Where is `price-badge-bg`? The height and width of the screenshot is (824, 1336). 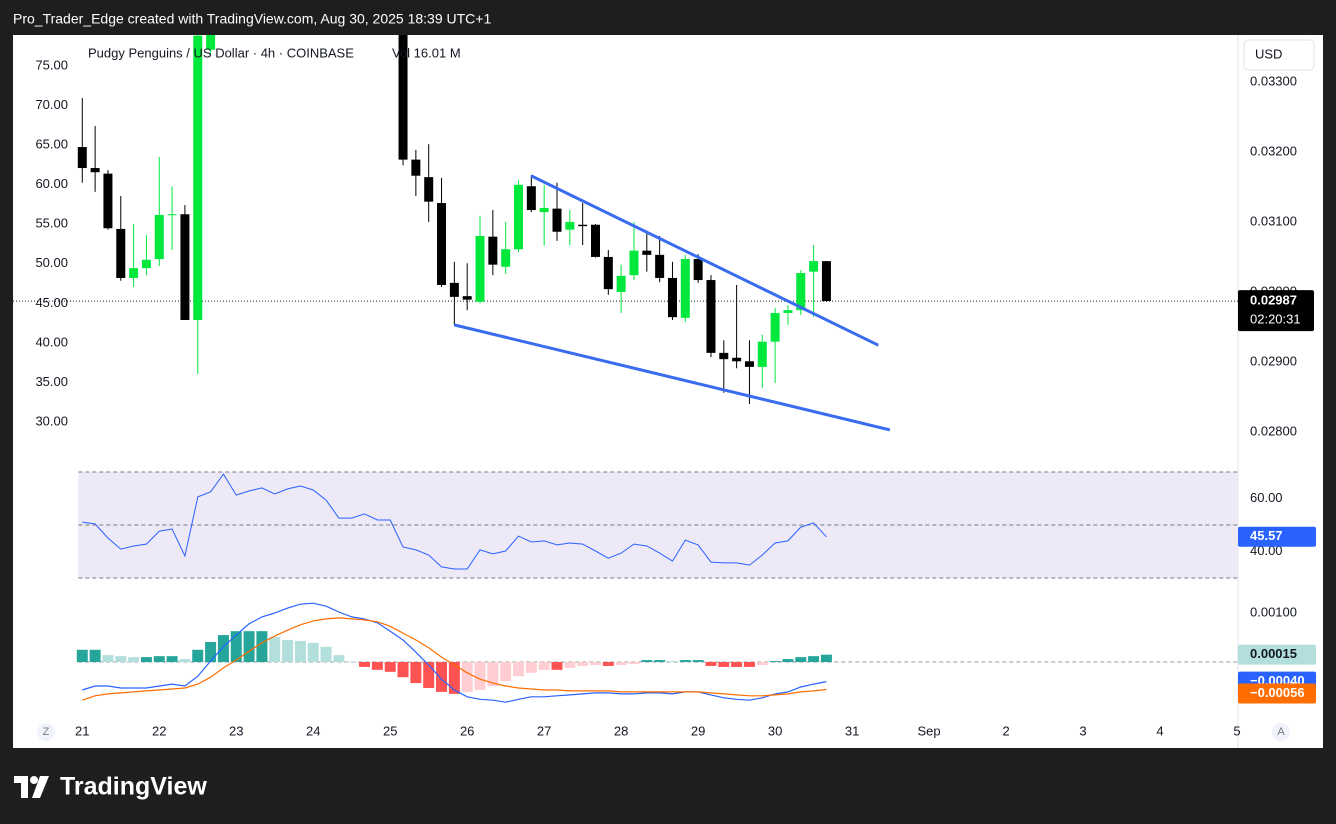 price-badge-bg is located at coordinates (1276, 311).